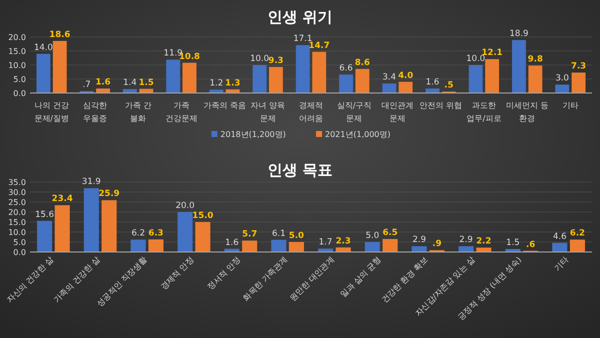 The image size is (600, 338). What do you see at coordinates (437, 244) in the screenshot?
I see `data-label: .9` at bounding box center [437, 244].